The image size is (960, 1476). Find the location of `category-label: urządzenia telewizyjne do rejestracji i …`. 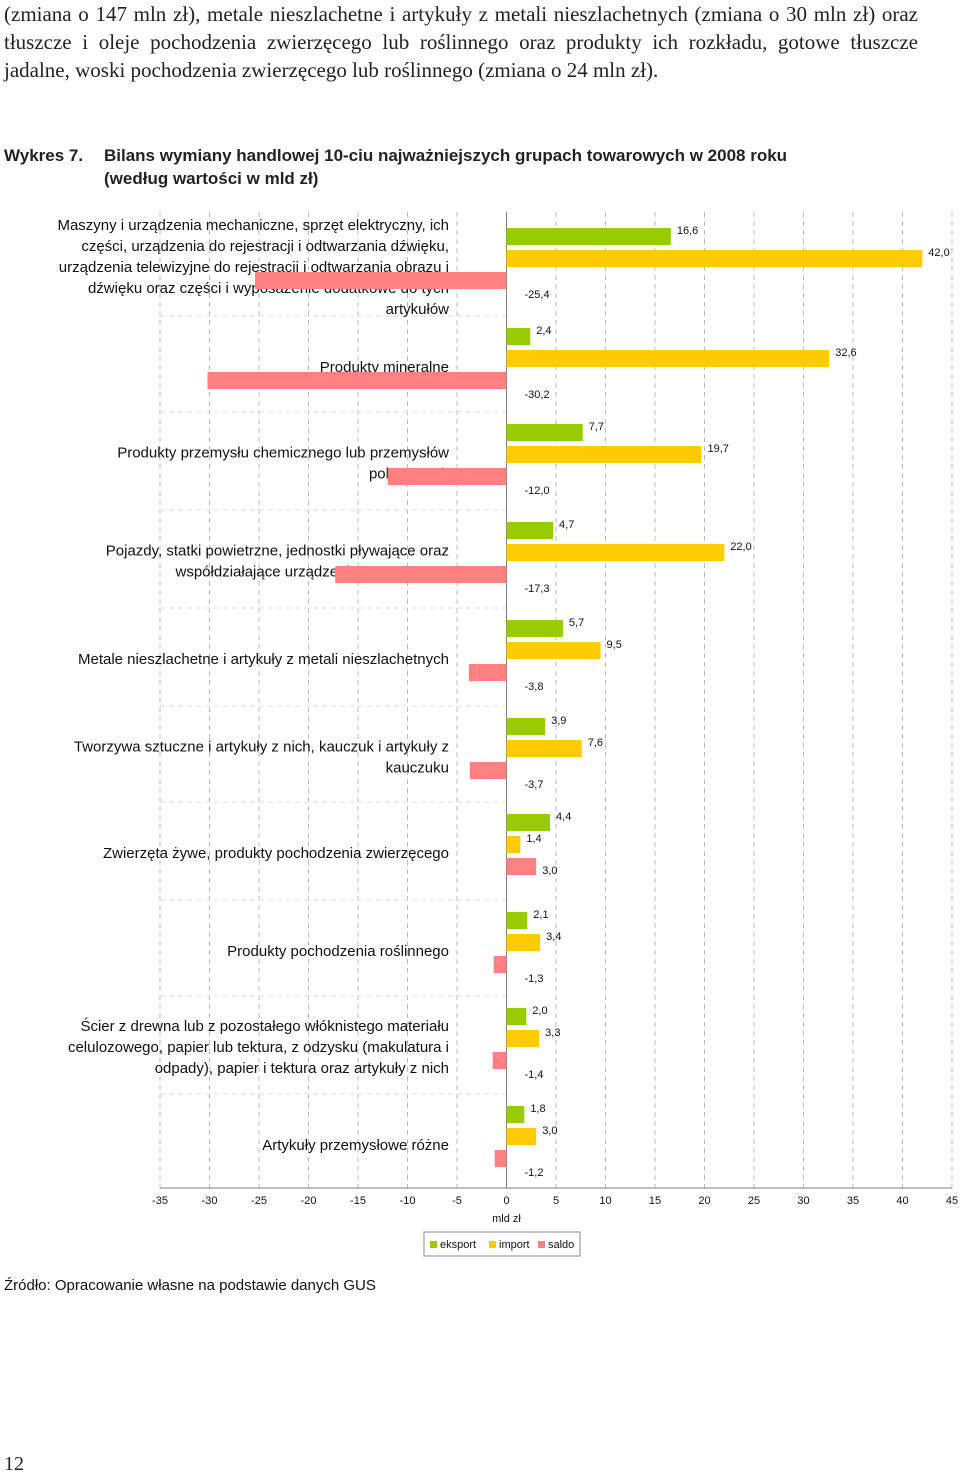

category-label: urządzenia telewizyjne do rejestracji i … is located at coordinates (254, 267).